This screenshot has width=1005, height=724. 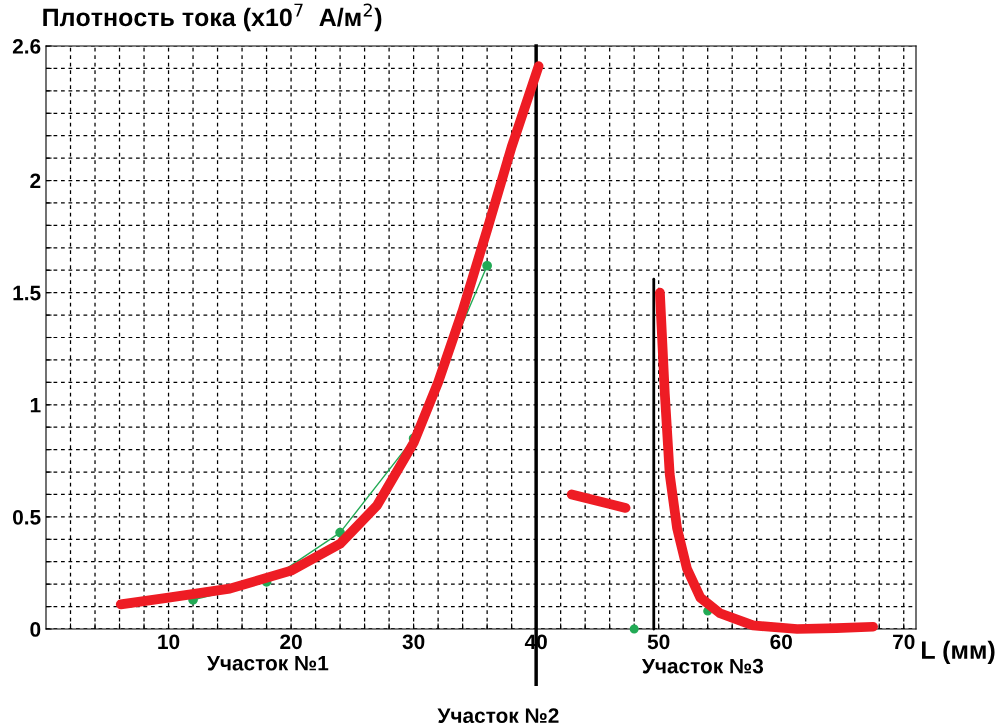 I want to click on y-axis-title: Плотность тока (x10$^{7}$ A/м$^{2}$), so click(x=212, y=17).